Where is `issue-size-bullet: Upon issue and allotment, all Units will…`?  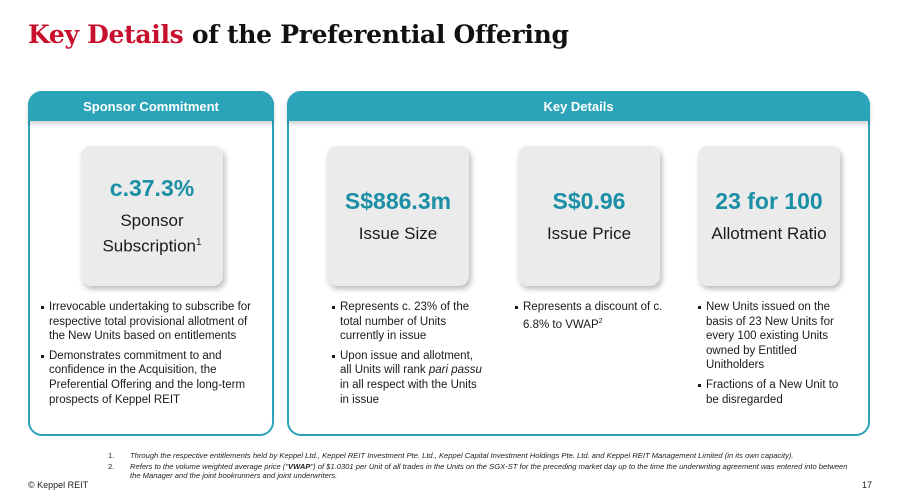
issue-size-bullet: Upon issue and allotment, all Units will… is located at coordinates (407, 378).